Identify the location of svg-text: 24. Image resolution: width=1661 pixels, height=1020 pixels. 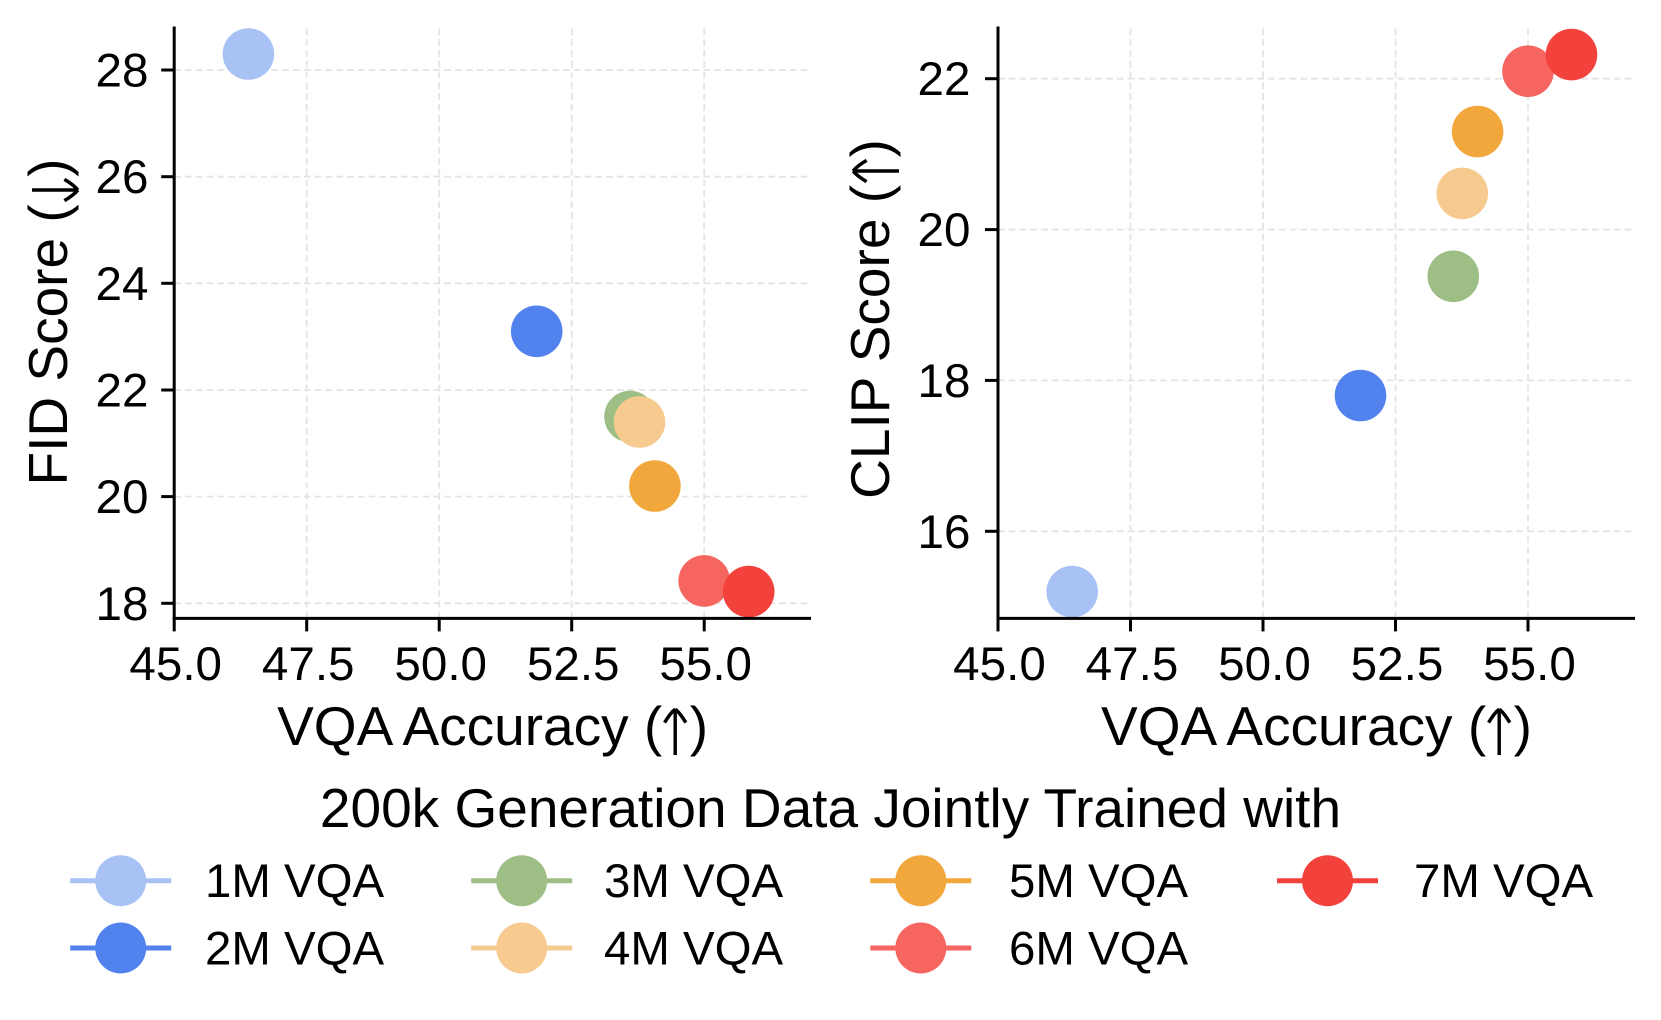
(122, 284).